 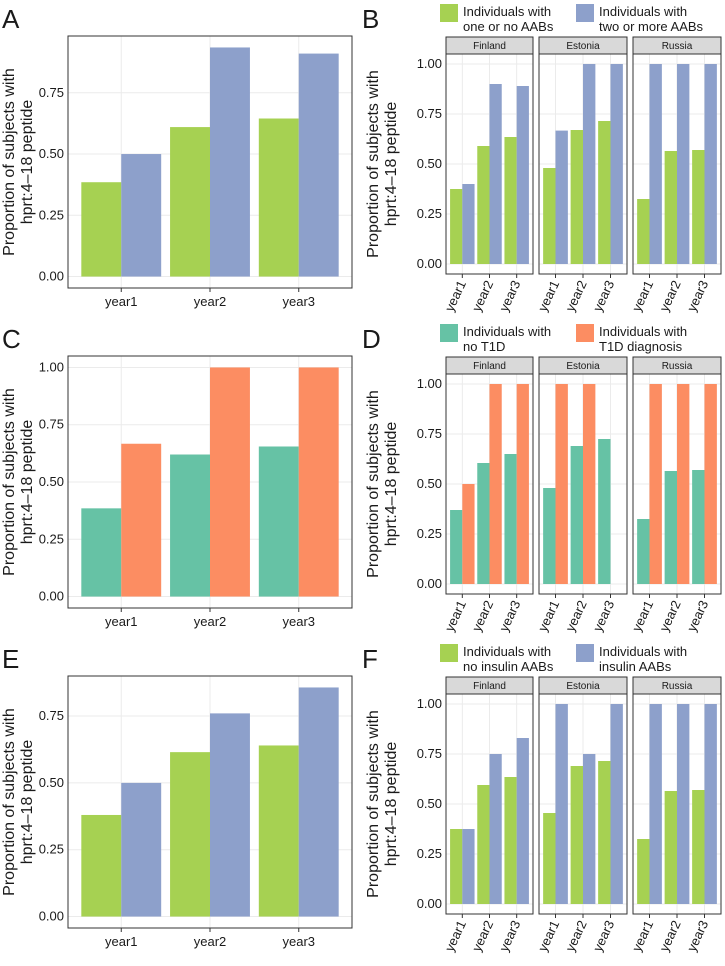 What do you see at coordinates (643, 659) in the screenshot?
I see `legend-label: Individuals with insulin AABs` at bounding box center [643, 659].